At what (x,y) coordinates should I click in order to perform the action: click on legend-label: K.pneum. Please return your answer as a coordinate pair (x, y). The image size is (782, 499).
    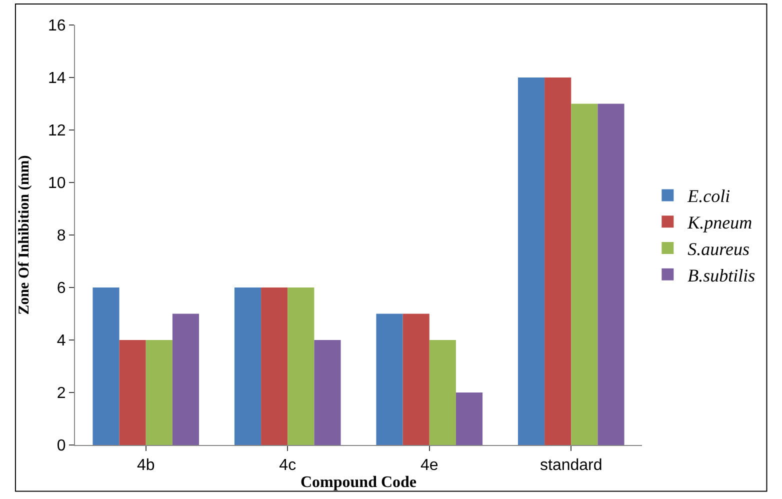
    Looking at the image, I should click on (719, 222).